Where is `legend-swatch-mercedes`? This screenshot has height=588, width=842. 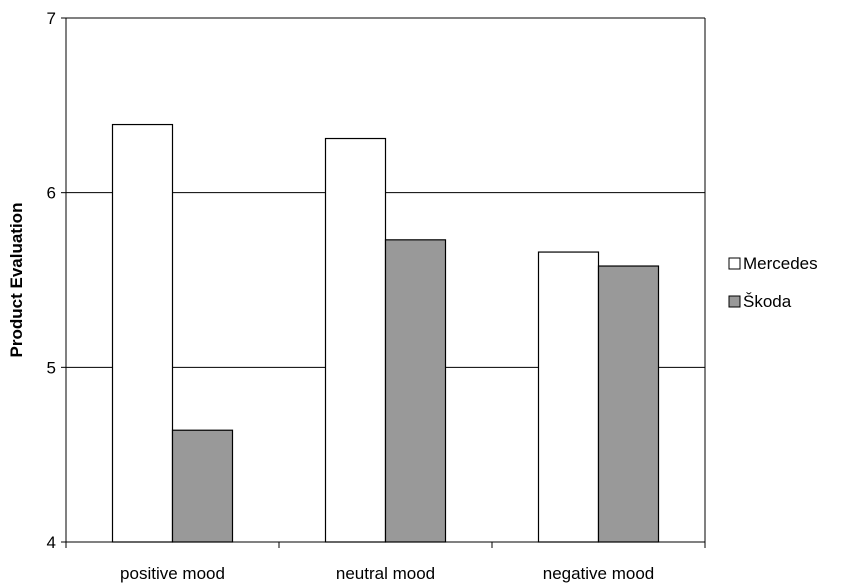 legend-swatch-mercedes is located at coordinates (734, 263).